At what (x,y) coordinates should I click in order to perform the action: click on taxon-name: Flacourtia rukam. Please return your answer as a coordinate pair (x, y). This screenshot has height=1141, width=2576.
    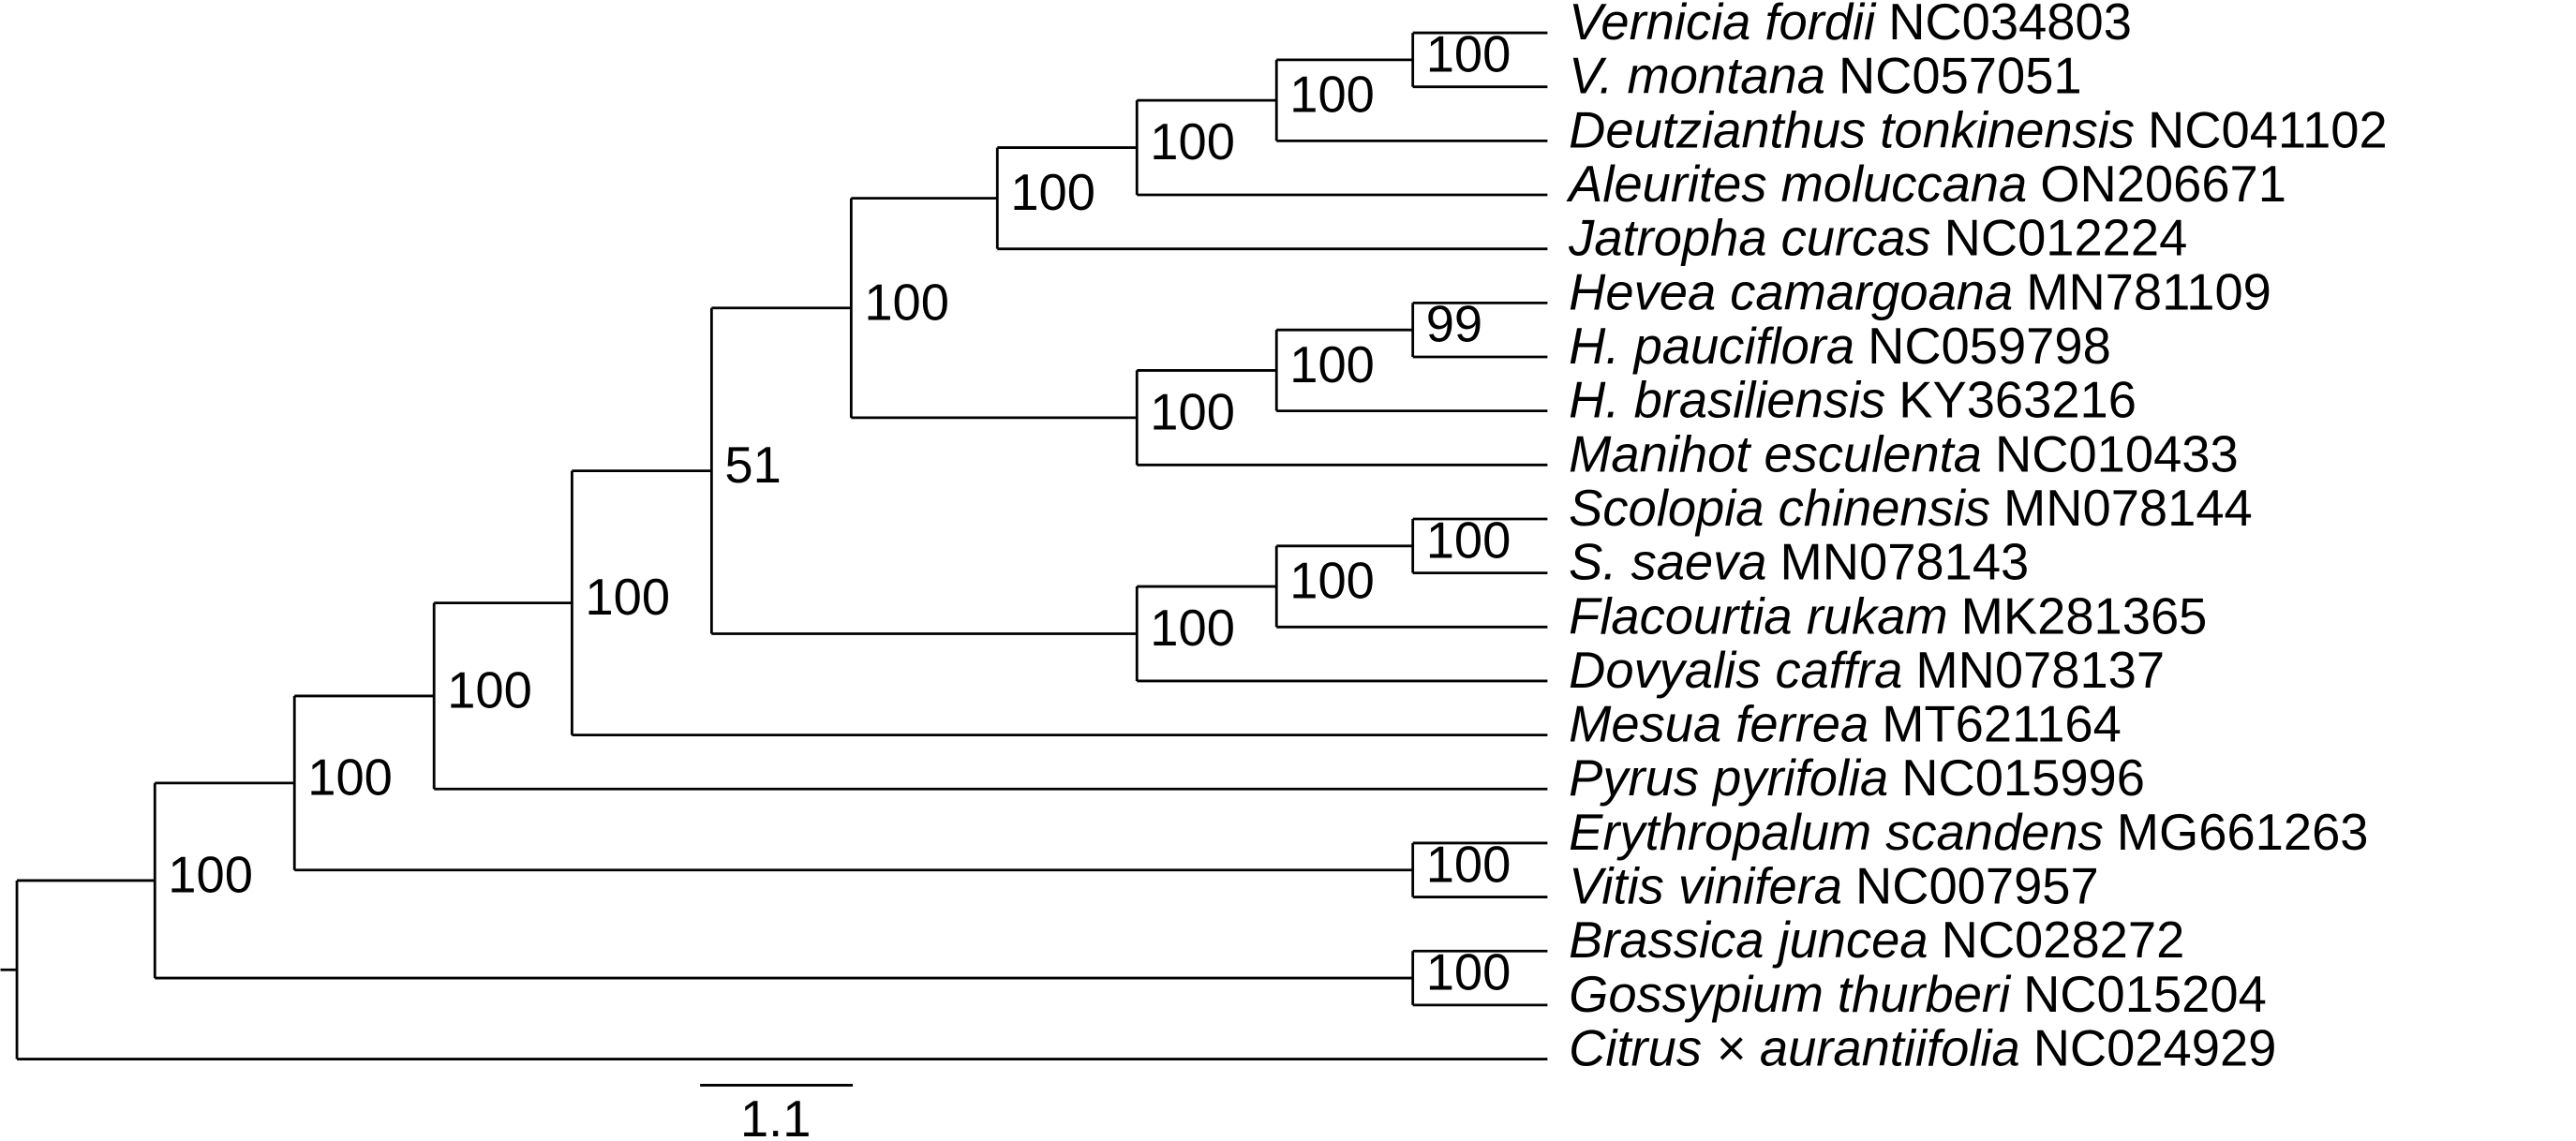
    Looking at the image, I should click on (1758, 617).